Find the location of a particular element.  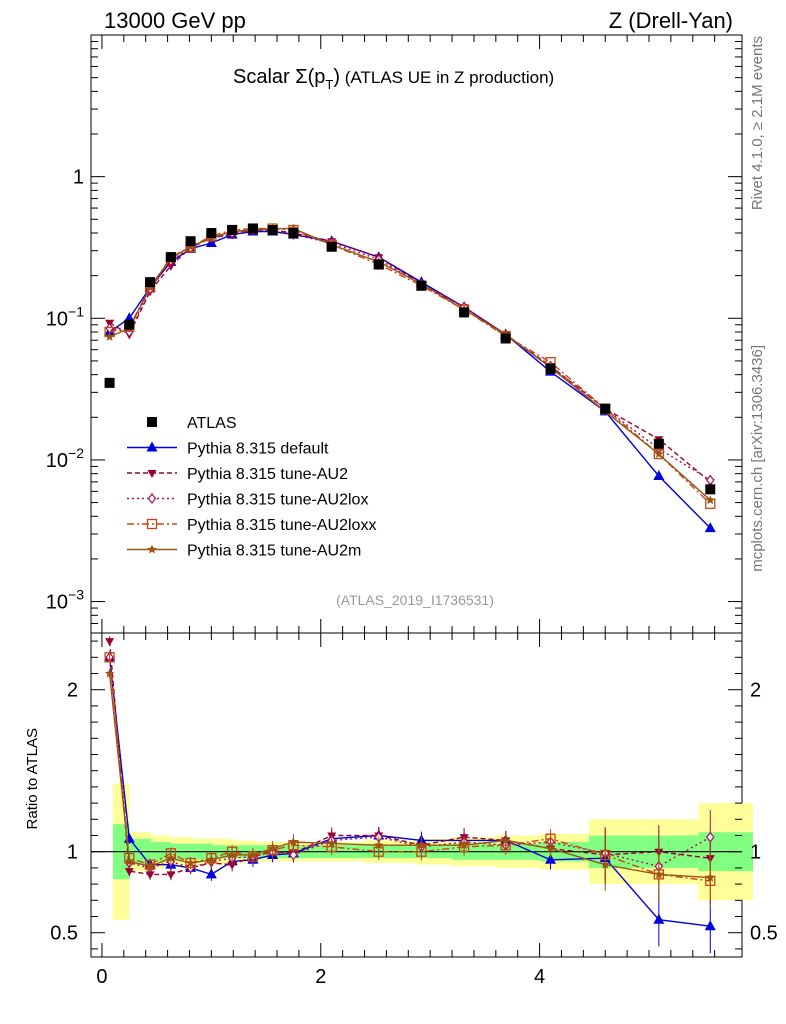

ratio-ylabel: Ratio to ATLAS is located at coordinates (32, 778).